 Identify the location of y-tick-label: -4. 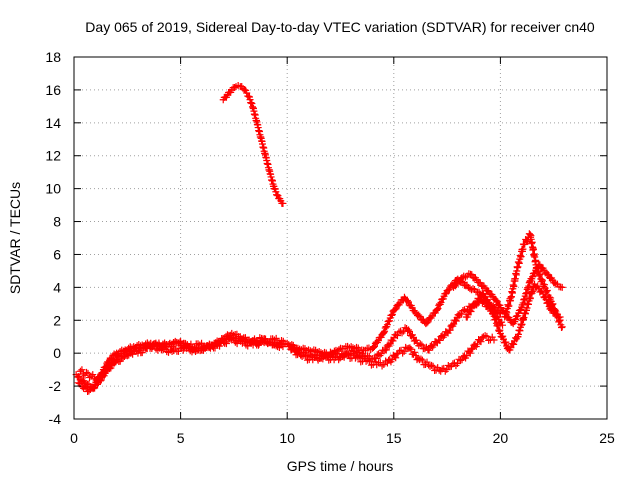
(55, 419).